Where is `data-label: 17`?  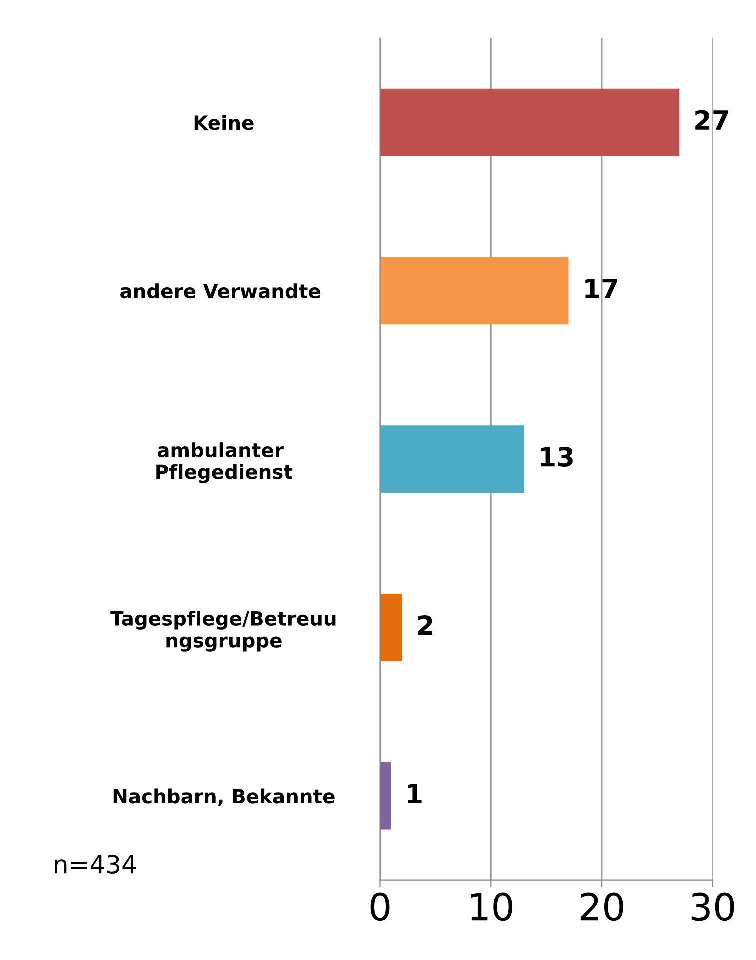 data-label: 17 is located at coordinates (602, 288).